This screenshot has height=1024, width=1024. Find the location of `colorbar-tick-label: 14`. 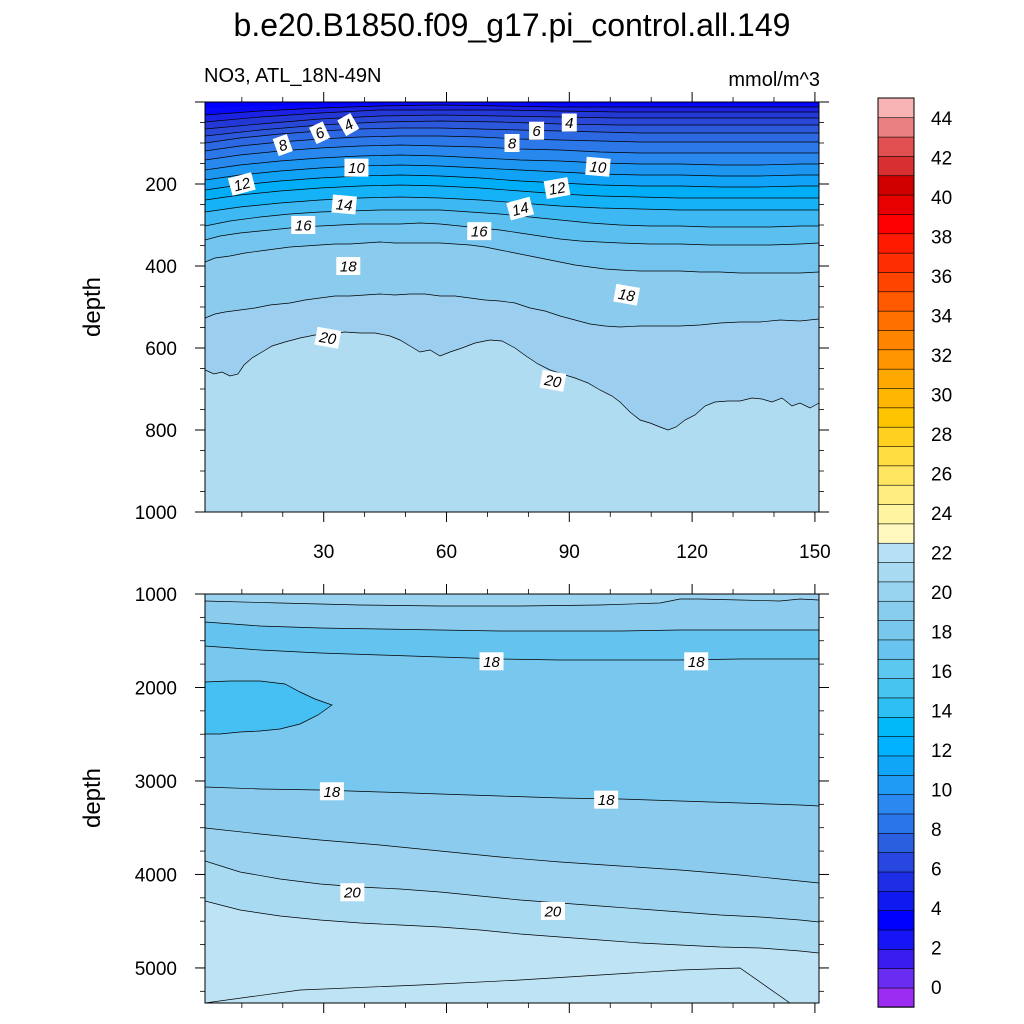

colorbar-tick-label: 14 is located at coordinates (942, 712).